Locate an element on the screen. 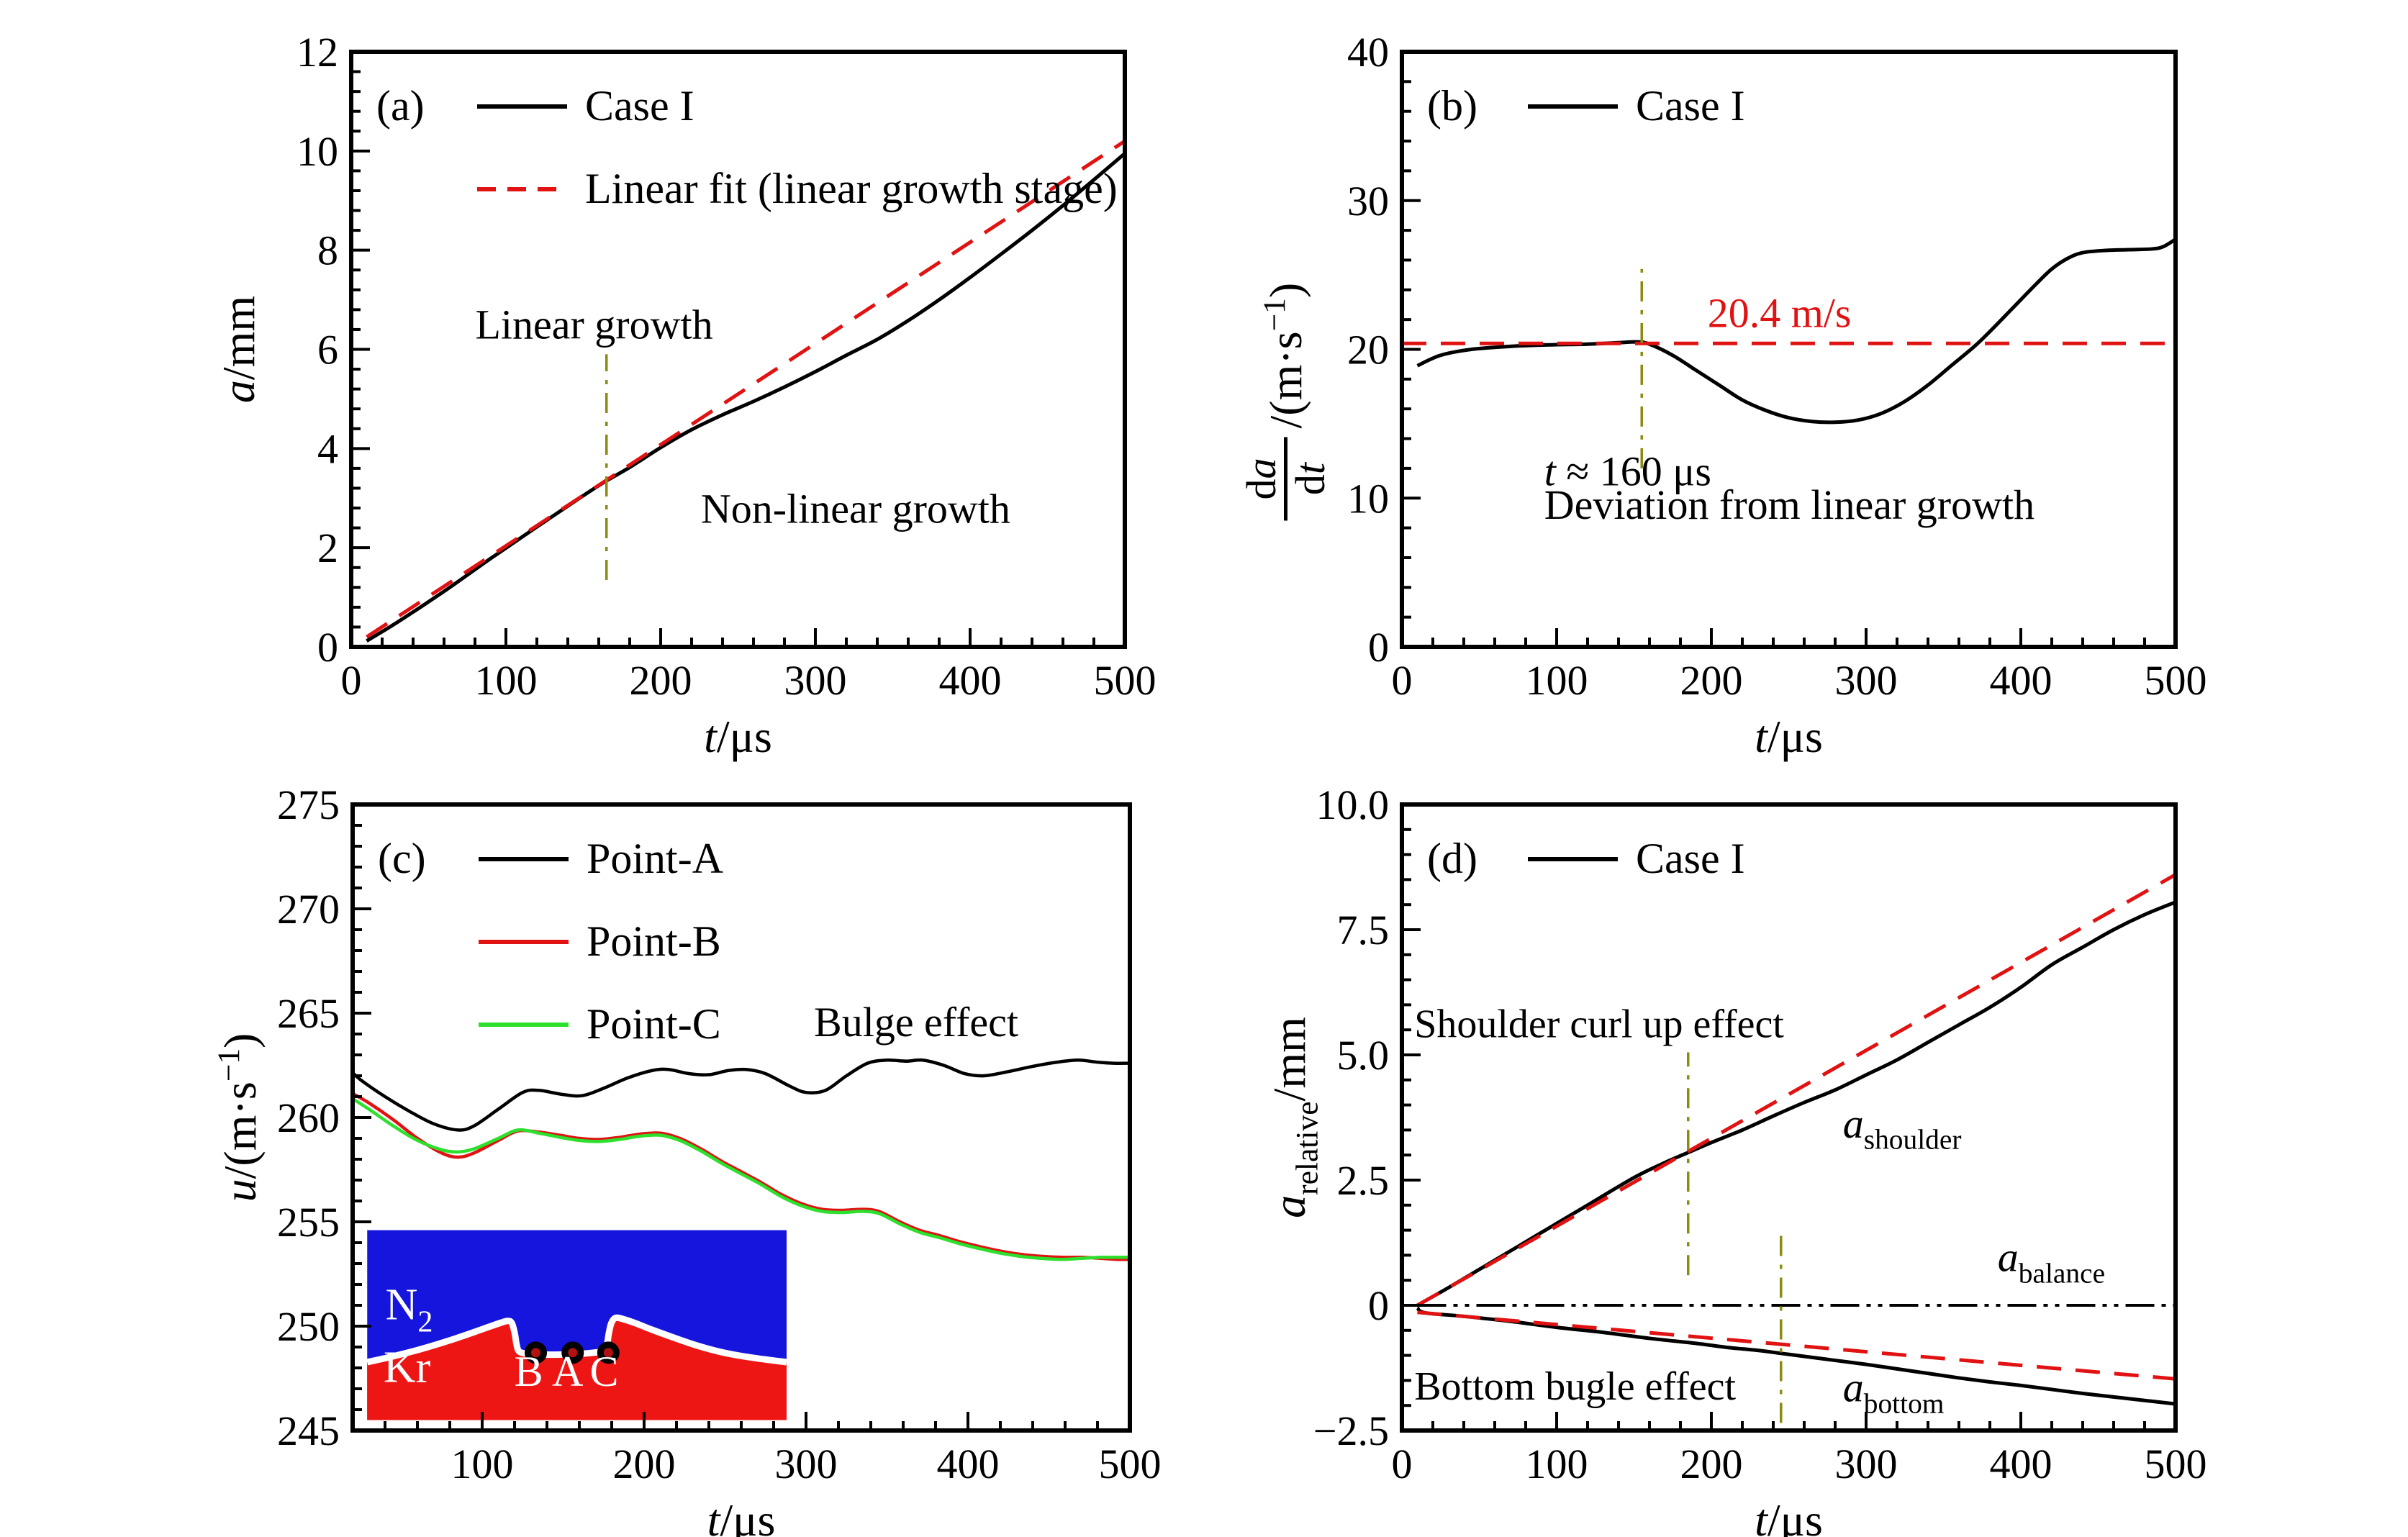 Image resolution: width=2408 pixels, height=1537 pixels. series-a-shoulder-line is located at coordinates (1796, 1103).